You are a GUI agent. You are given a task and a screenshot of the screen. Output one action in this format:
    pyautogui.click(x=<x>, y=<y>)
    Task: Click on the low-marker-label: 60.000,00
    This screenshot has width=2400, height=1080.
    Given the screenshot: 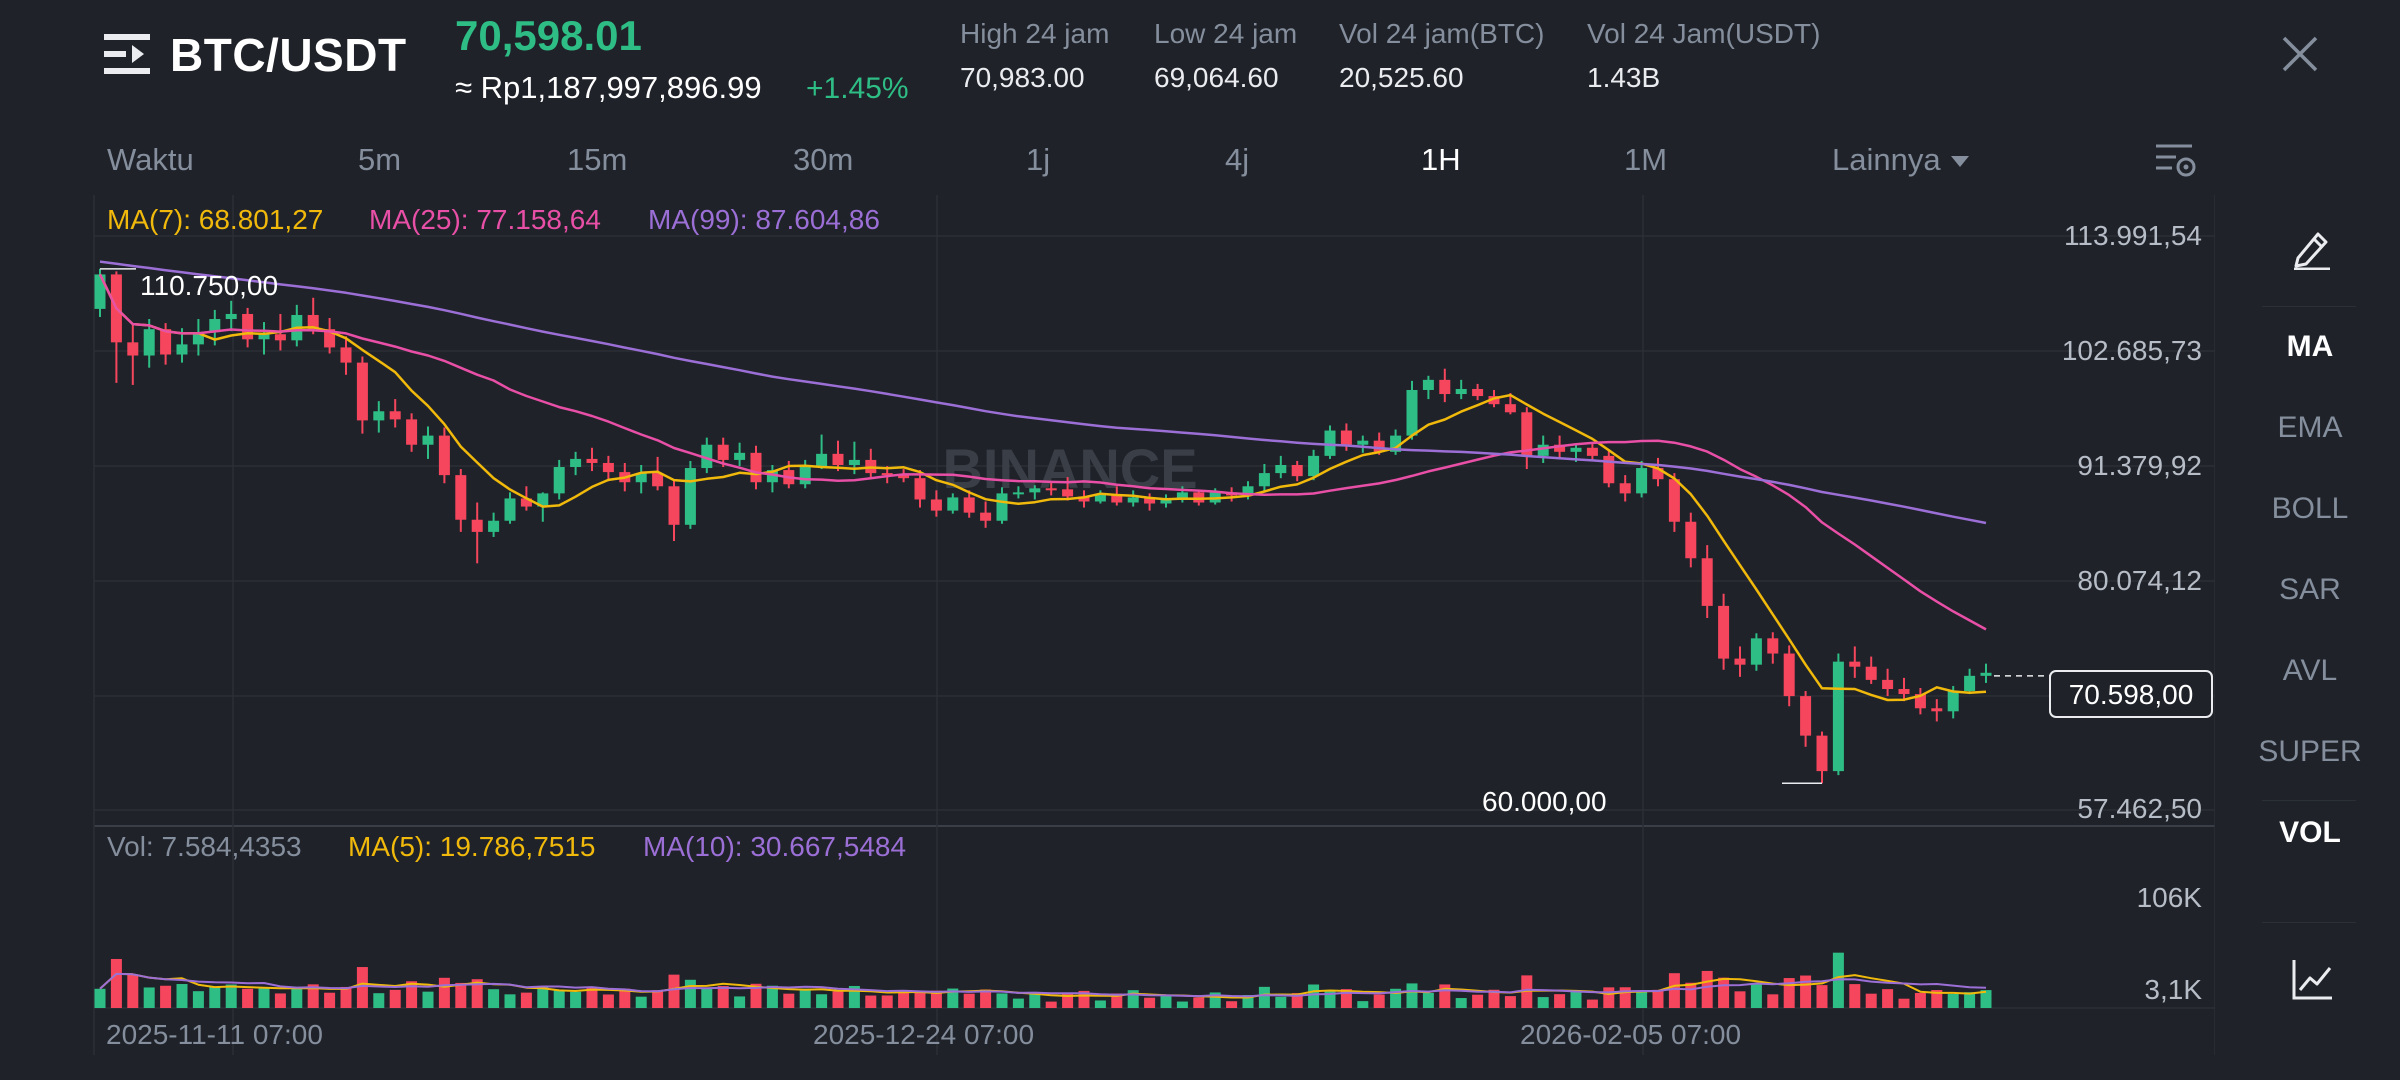 What is the action you would take?
    pyautogui.click(x=1544, y=801)
    